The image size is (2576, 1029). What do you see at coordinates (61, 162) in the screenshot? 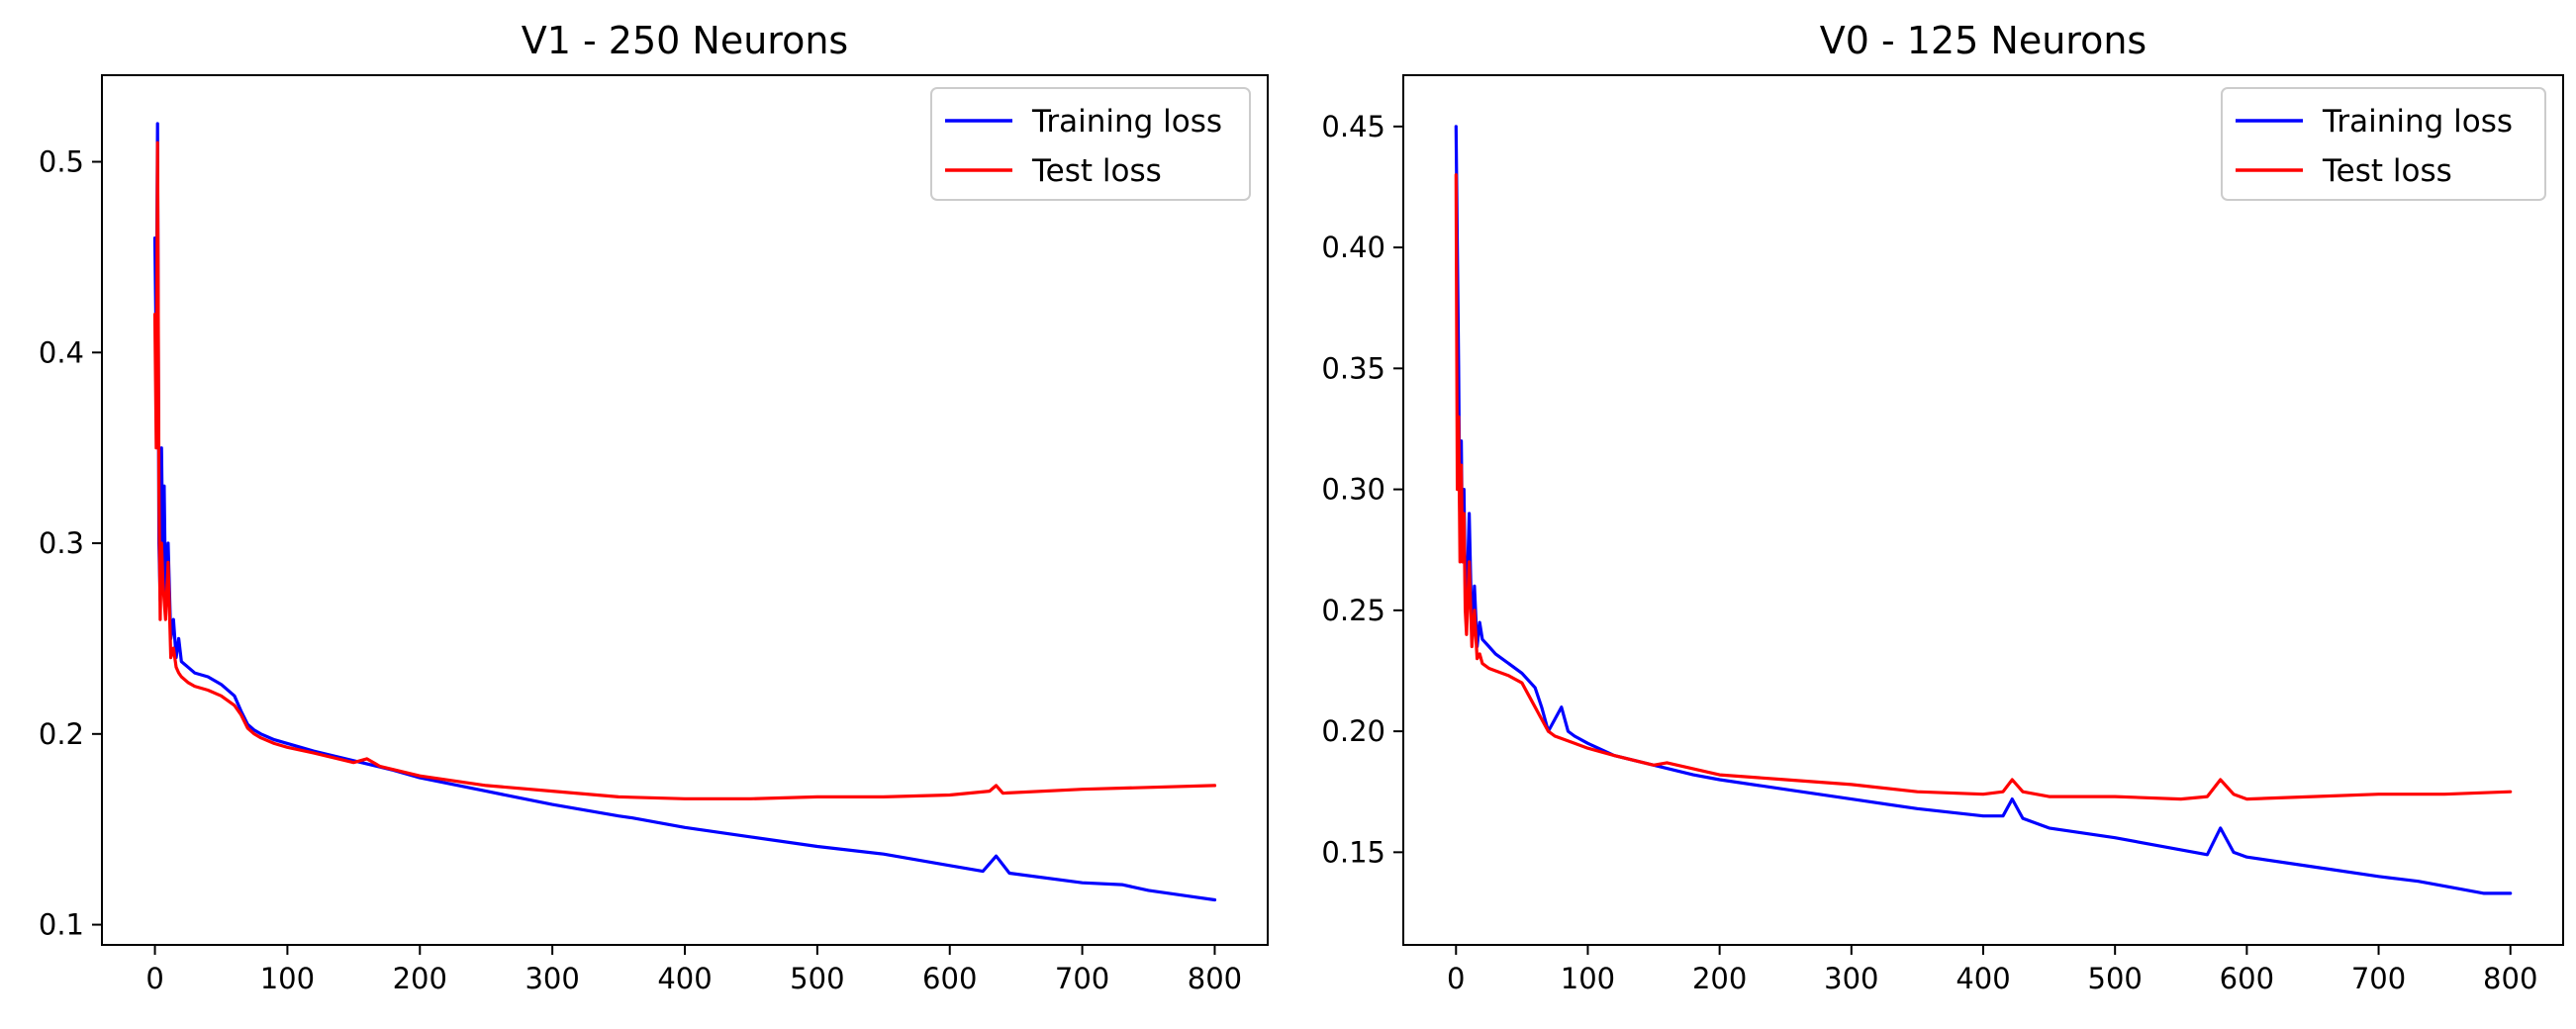
I see `y-tick-label: 0.5` at bounding box center [61, 162].